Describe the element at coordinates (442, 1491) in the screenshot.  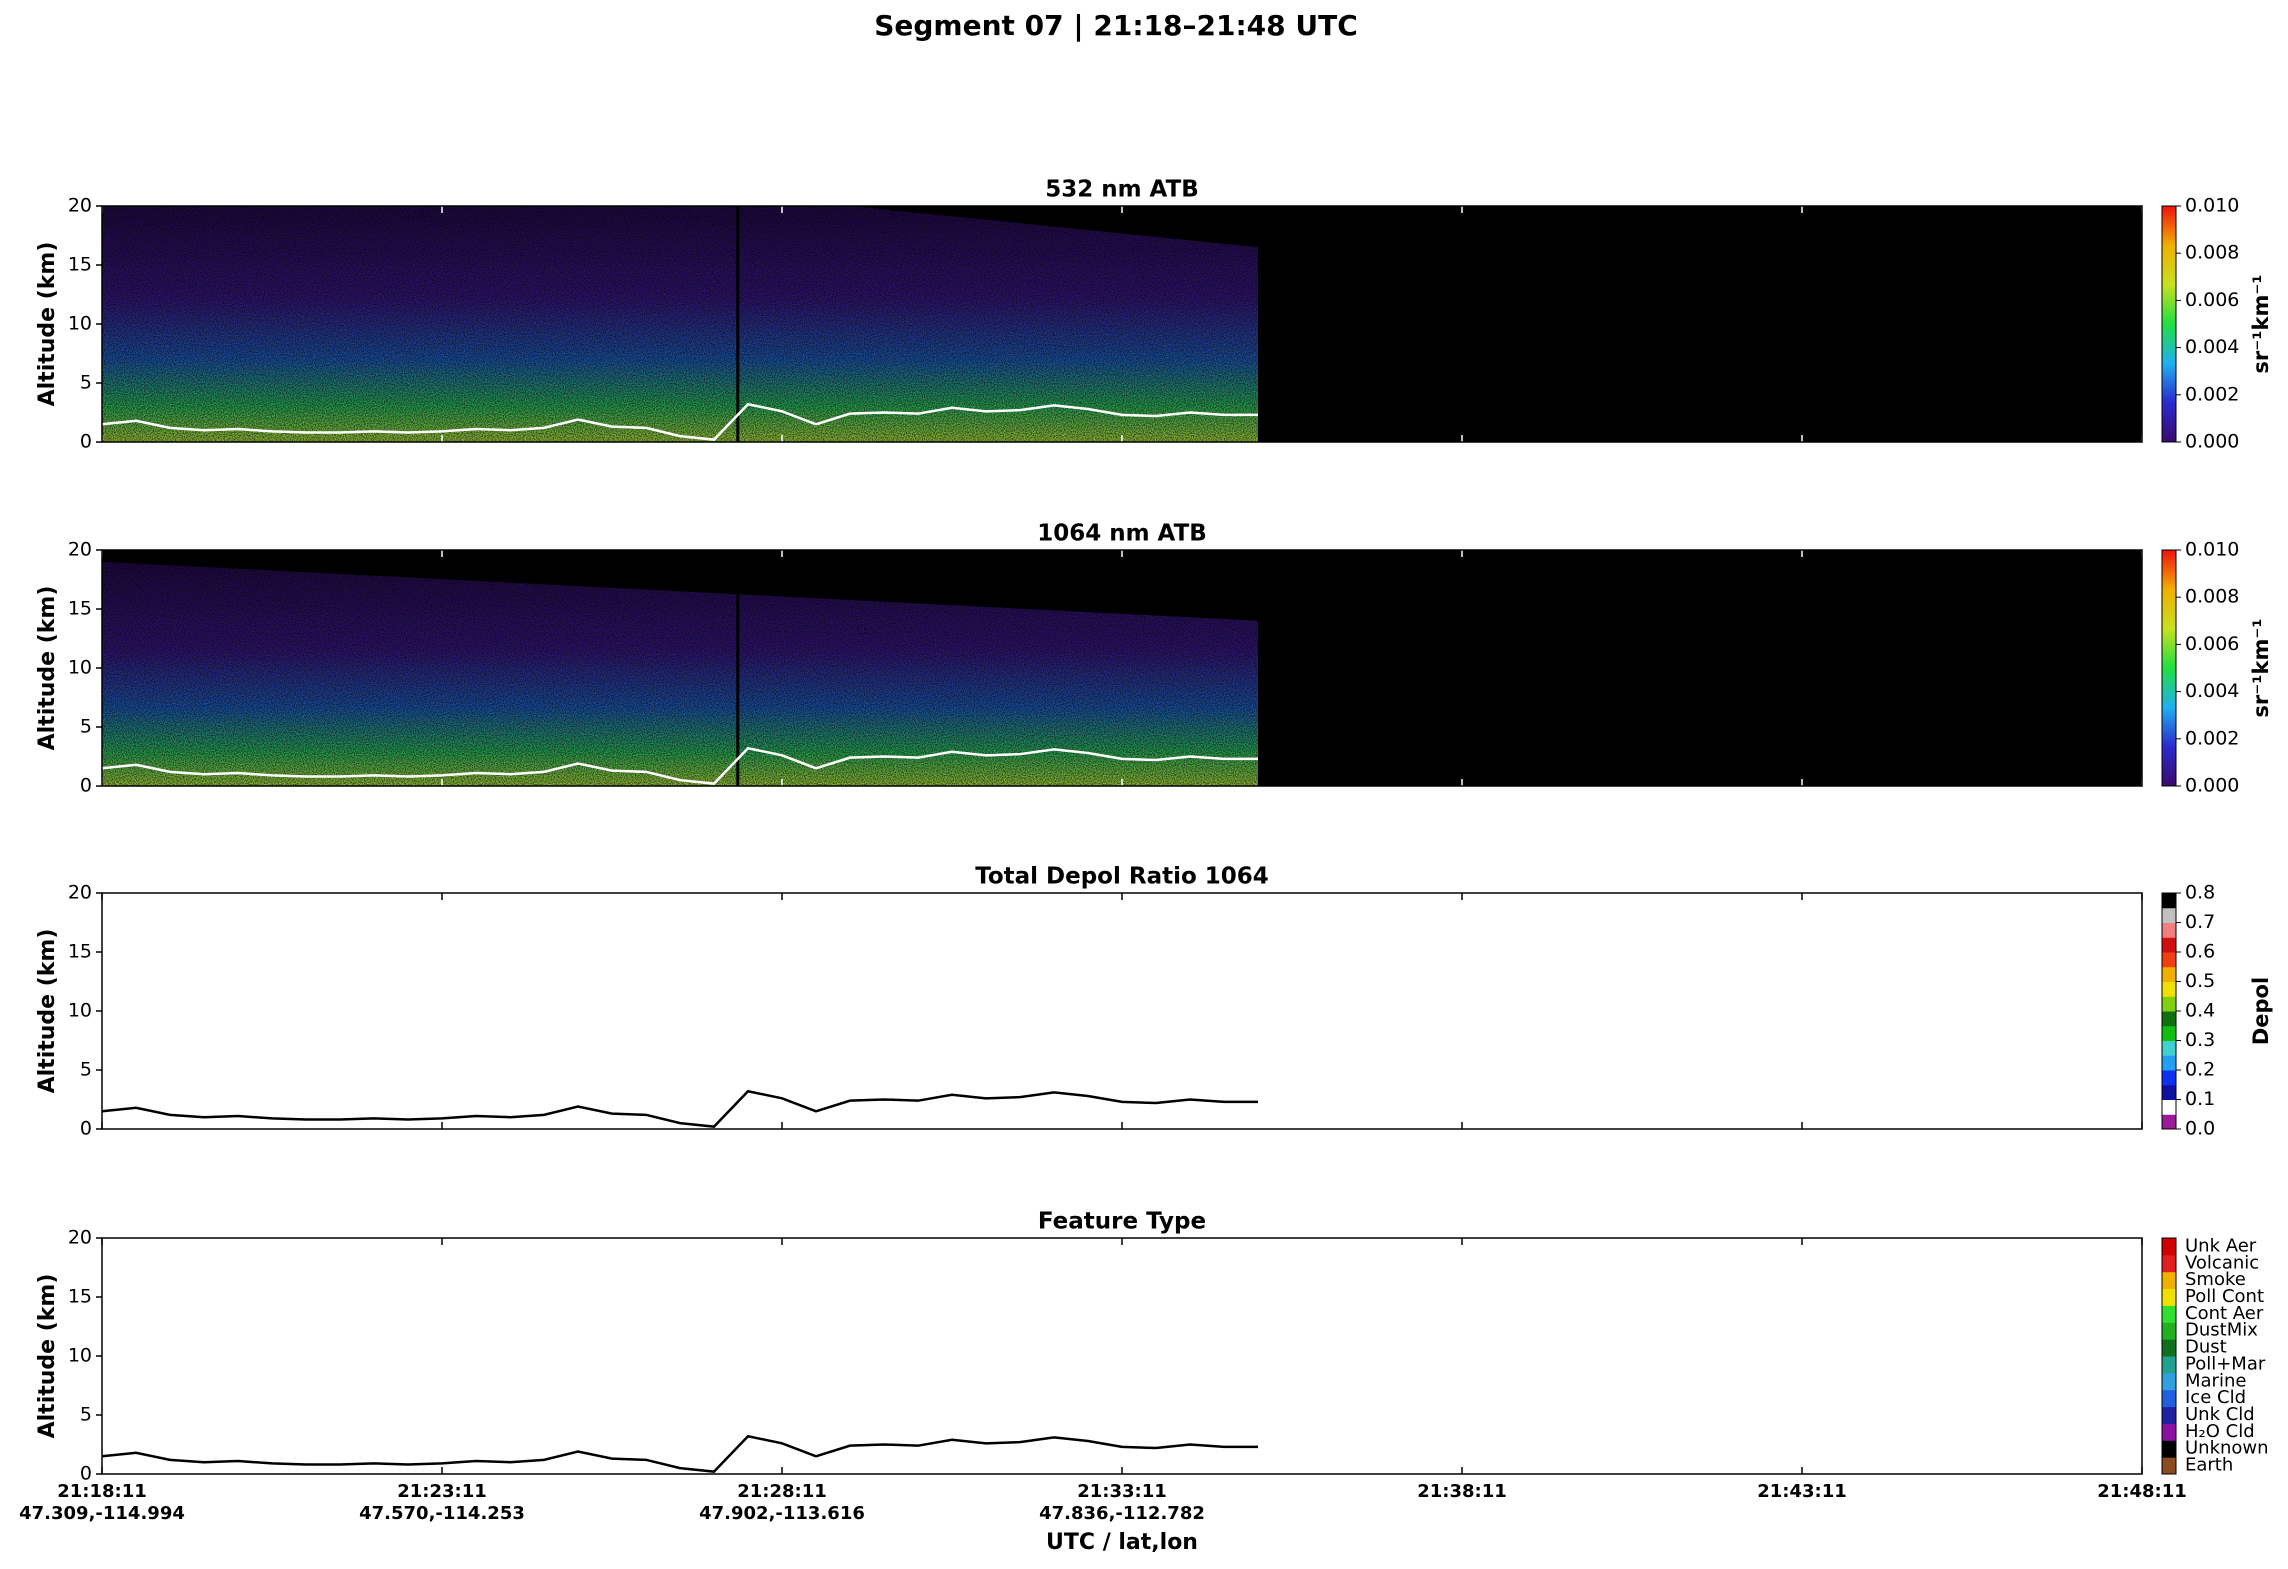
I see `x-tick-label: 21:23:11` at that location.